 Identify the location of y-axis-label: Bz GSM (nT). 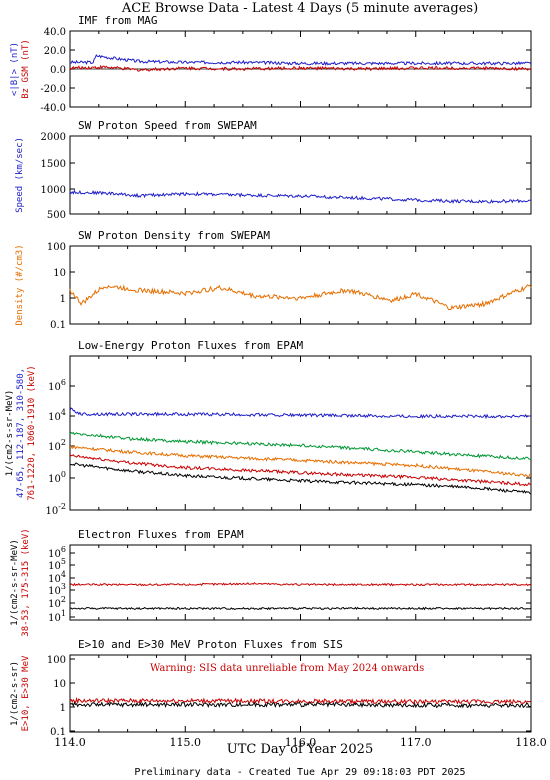
(26, 69).